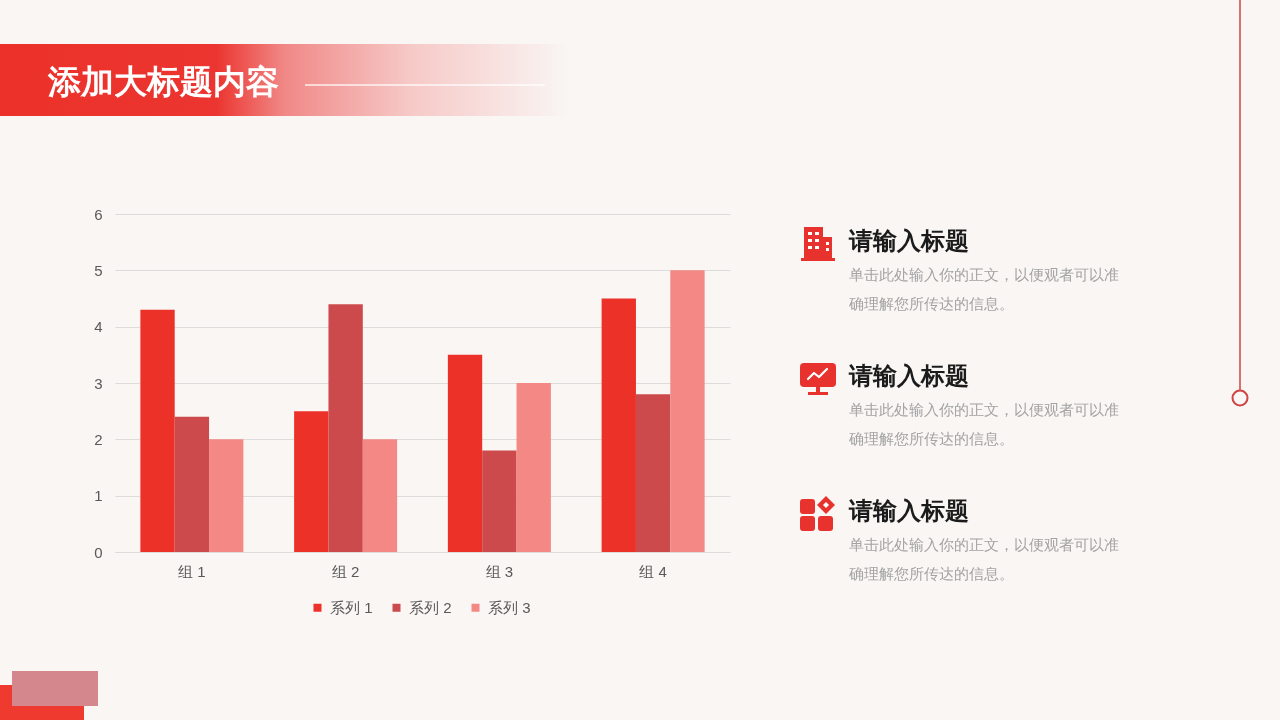  I want to click on x-tick-label: 组 3, so click(499, 571).